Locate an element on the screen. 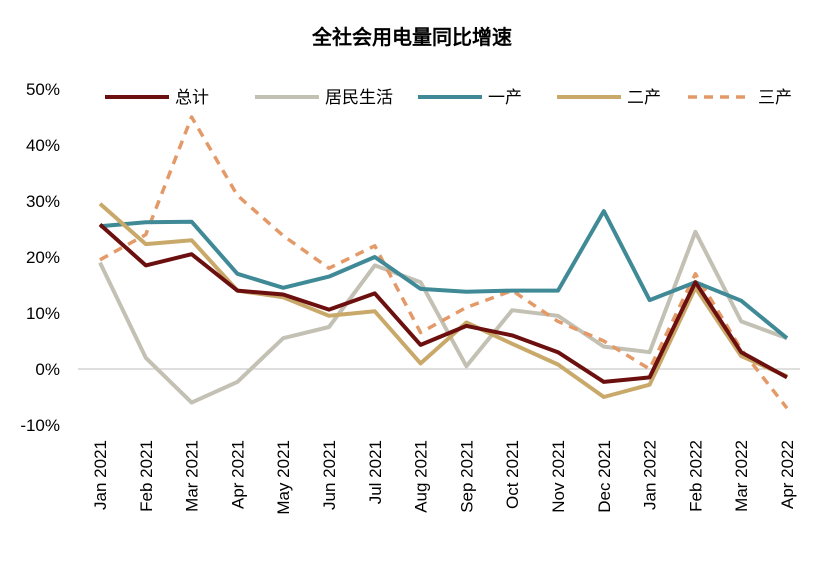  x-tick-label: Feb 2021 is located at coordinates (146, 476).